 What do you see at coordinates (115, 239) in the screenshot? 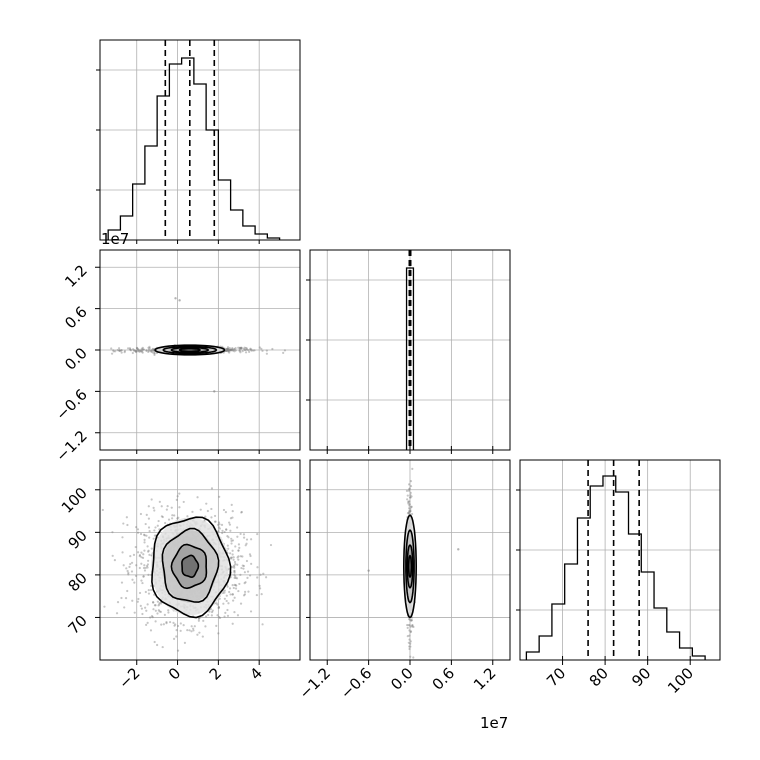
I see `offset-label-row1: 1e7` at bounding box center [115, 239].